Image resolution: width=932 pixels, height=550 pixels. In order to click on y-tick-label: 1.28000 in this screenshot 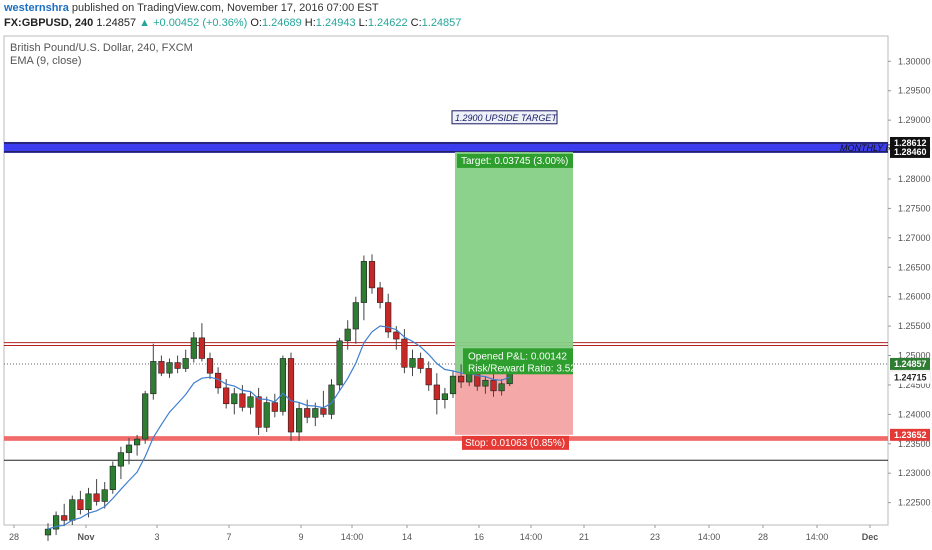, I will do `click(914, 179)`.